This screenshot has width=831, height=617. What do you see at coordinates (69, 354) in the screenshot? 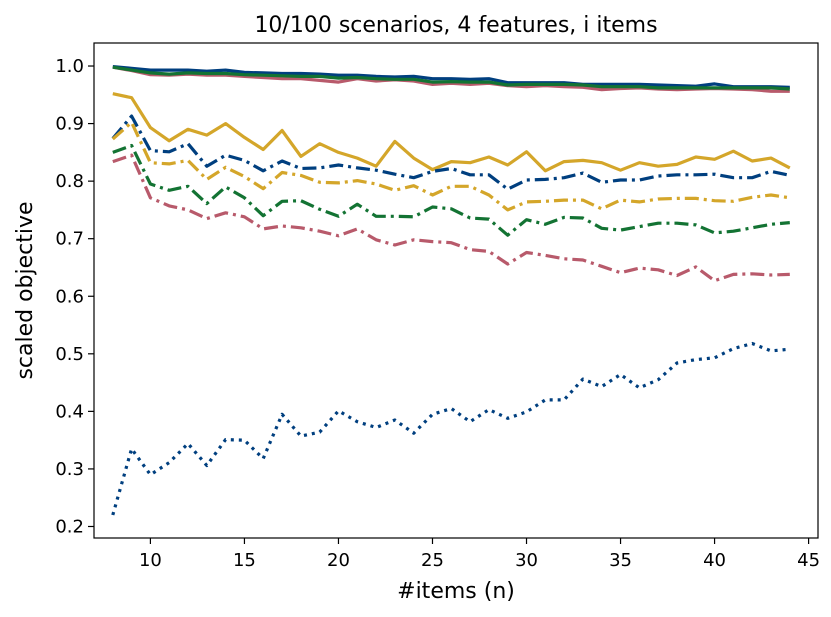
I see `y-tick-label: 0.5` at bounding box center [69, 354].